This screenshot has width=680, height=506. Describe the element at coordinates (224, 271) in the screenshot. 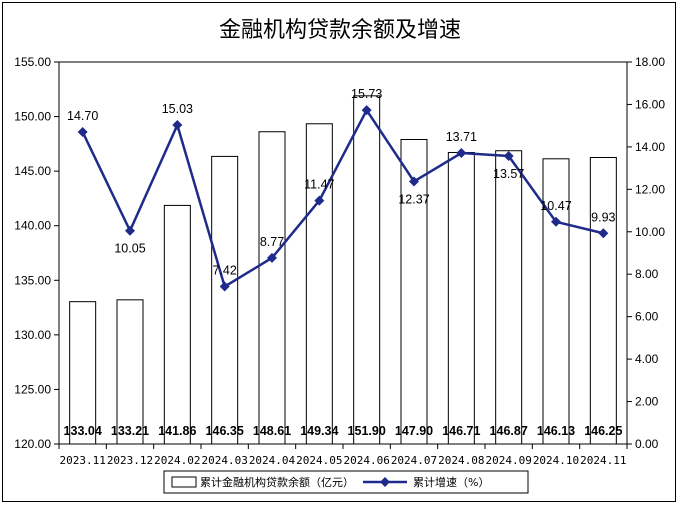

I see `line-value-label: 7.42` at that location.